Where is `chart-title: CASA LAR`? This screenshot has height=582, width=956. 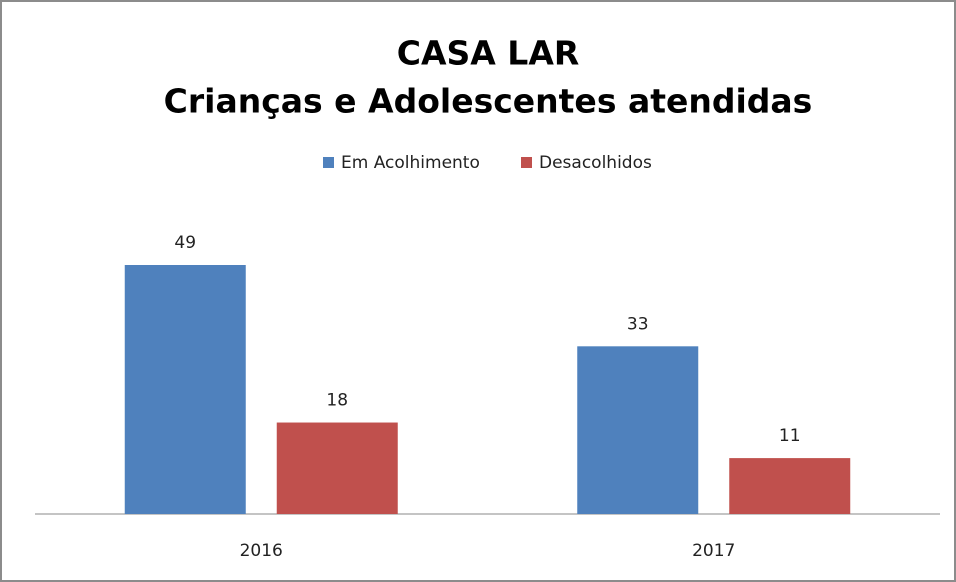
chart-title: CASA LAR is located at coordinates (488, 53).